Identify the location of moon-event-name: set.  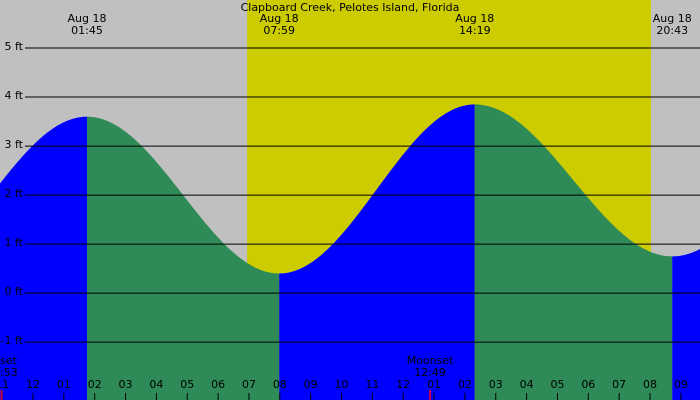
(8, 360).